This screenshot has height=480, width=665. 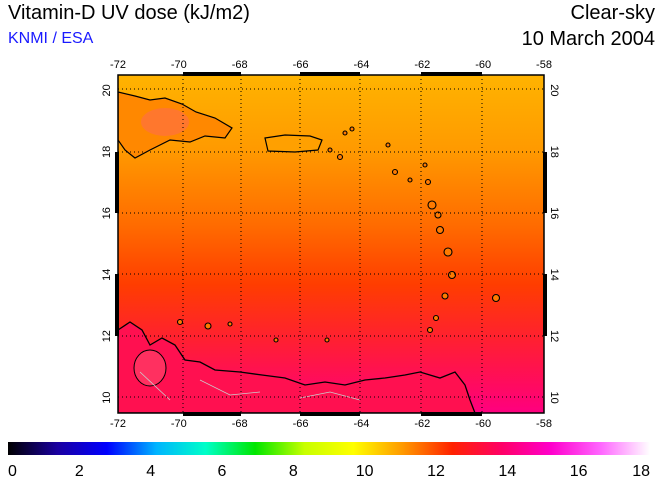 I want to click on colorbar-label: 18, so click(x=641, y=471).